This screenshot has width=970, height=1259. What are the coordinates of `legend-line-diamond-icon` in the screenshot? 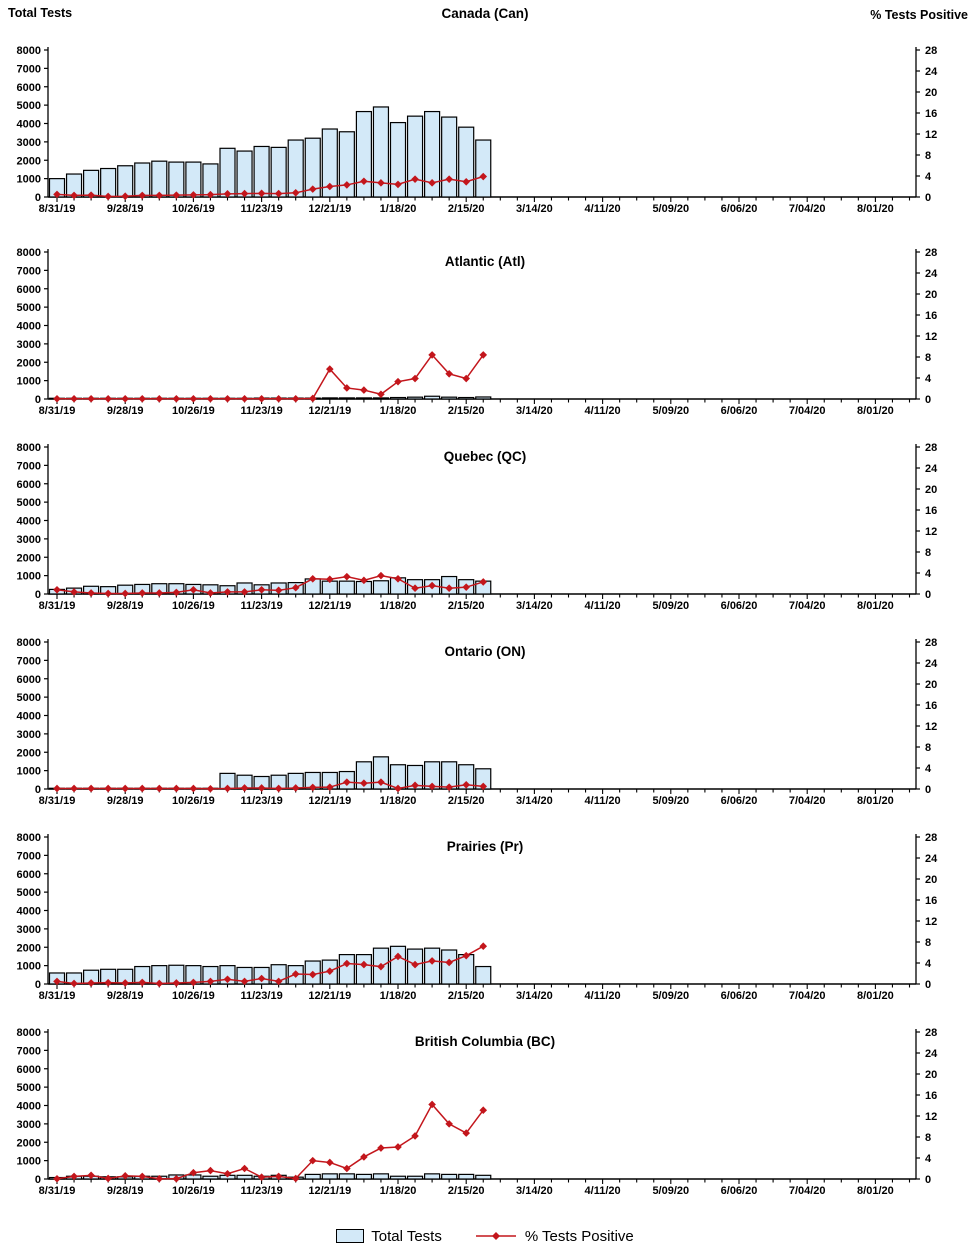 It's located at (495, 1236).